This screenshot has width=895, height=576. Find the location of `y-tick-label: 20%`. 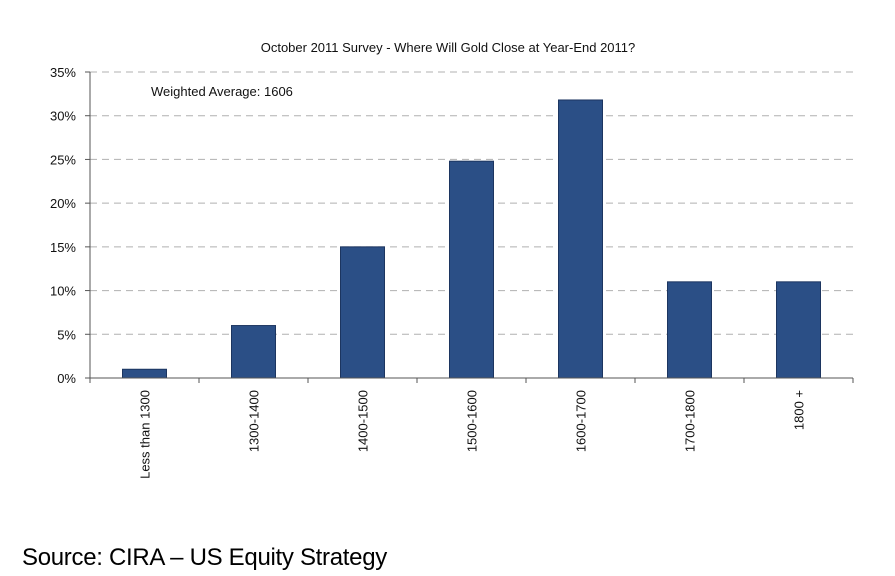

y-tick-label: 20% is located at coordinates (63, 203).